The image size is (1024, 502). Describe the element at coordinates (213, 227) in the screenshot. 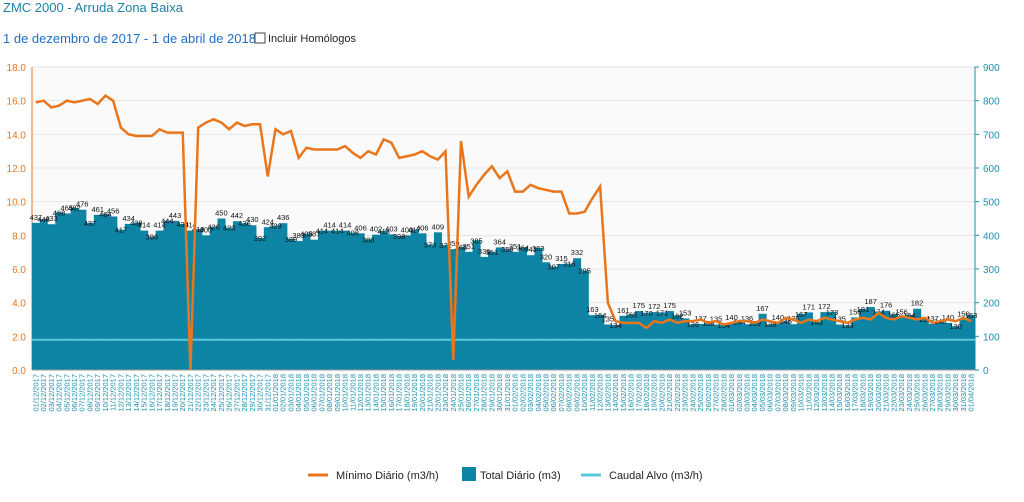

I see `data-label: 426` at that location.